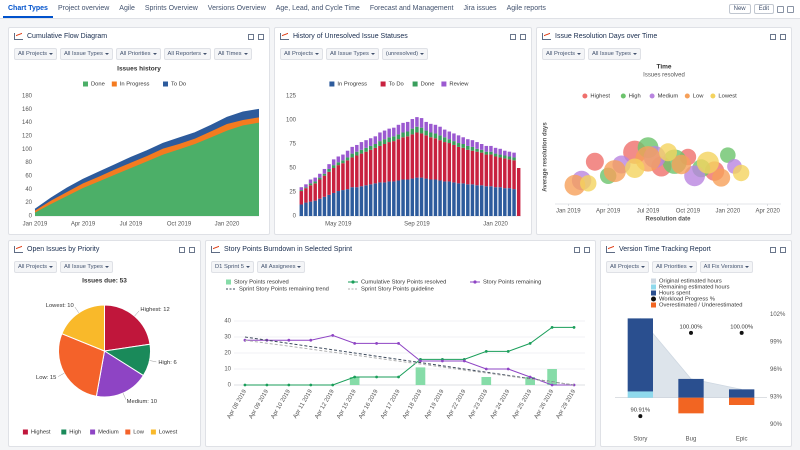 This screenshot has height=450, width=800. Describe the element at coordinates (780, 9) in the screenshot. I see `lock-icon` at that location.